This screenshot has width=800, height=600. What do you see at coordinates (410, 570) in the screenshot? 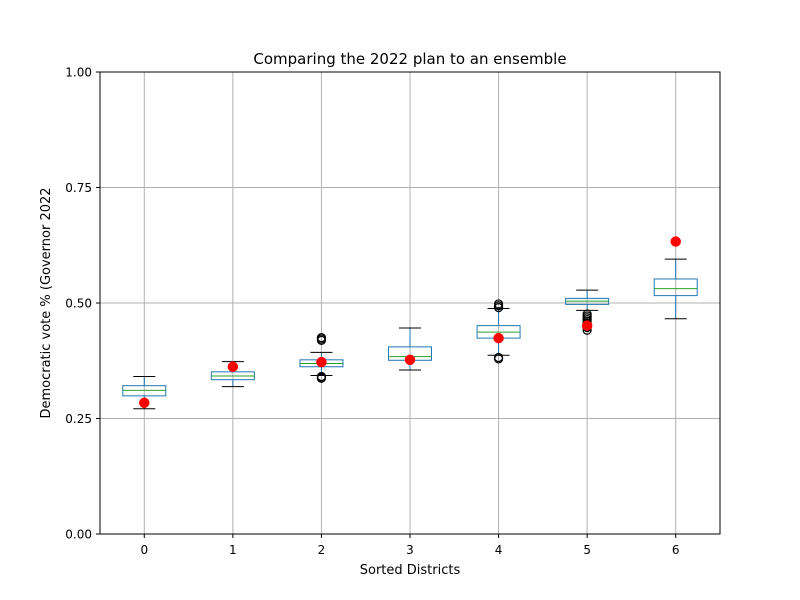
I see `x-axis-label: Sorted Districts` at bounding box center [410, 570].